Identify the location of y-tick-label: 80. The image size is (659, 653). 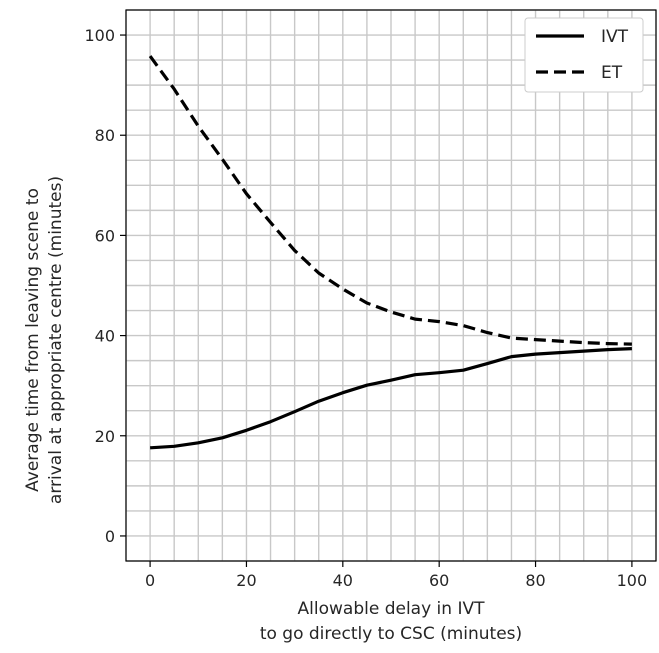
(105, 135).